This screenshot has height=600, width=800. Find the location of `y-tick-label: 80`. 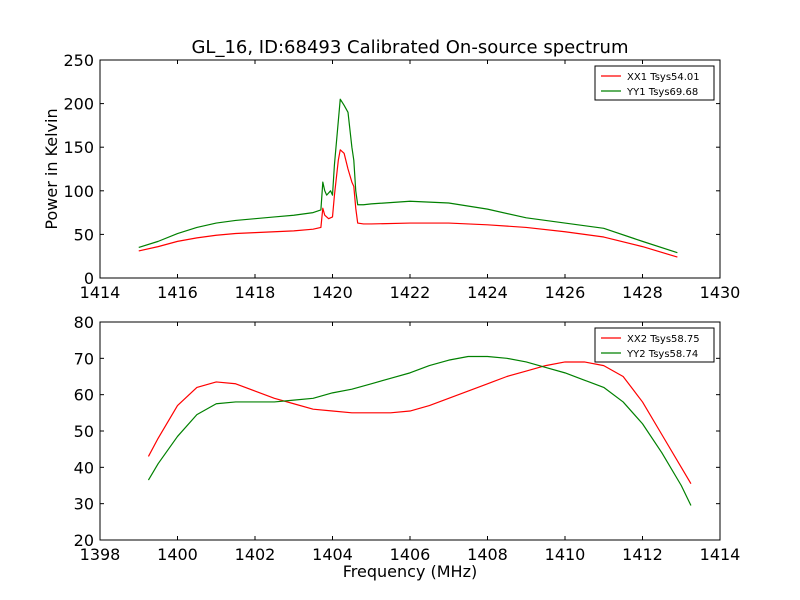

y-tick-label: 80 is located at coordinates (84, 322).